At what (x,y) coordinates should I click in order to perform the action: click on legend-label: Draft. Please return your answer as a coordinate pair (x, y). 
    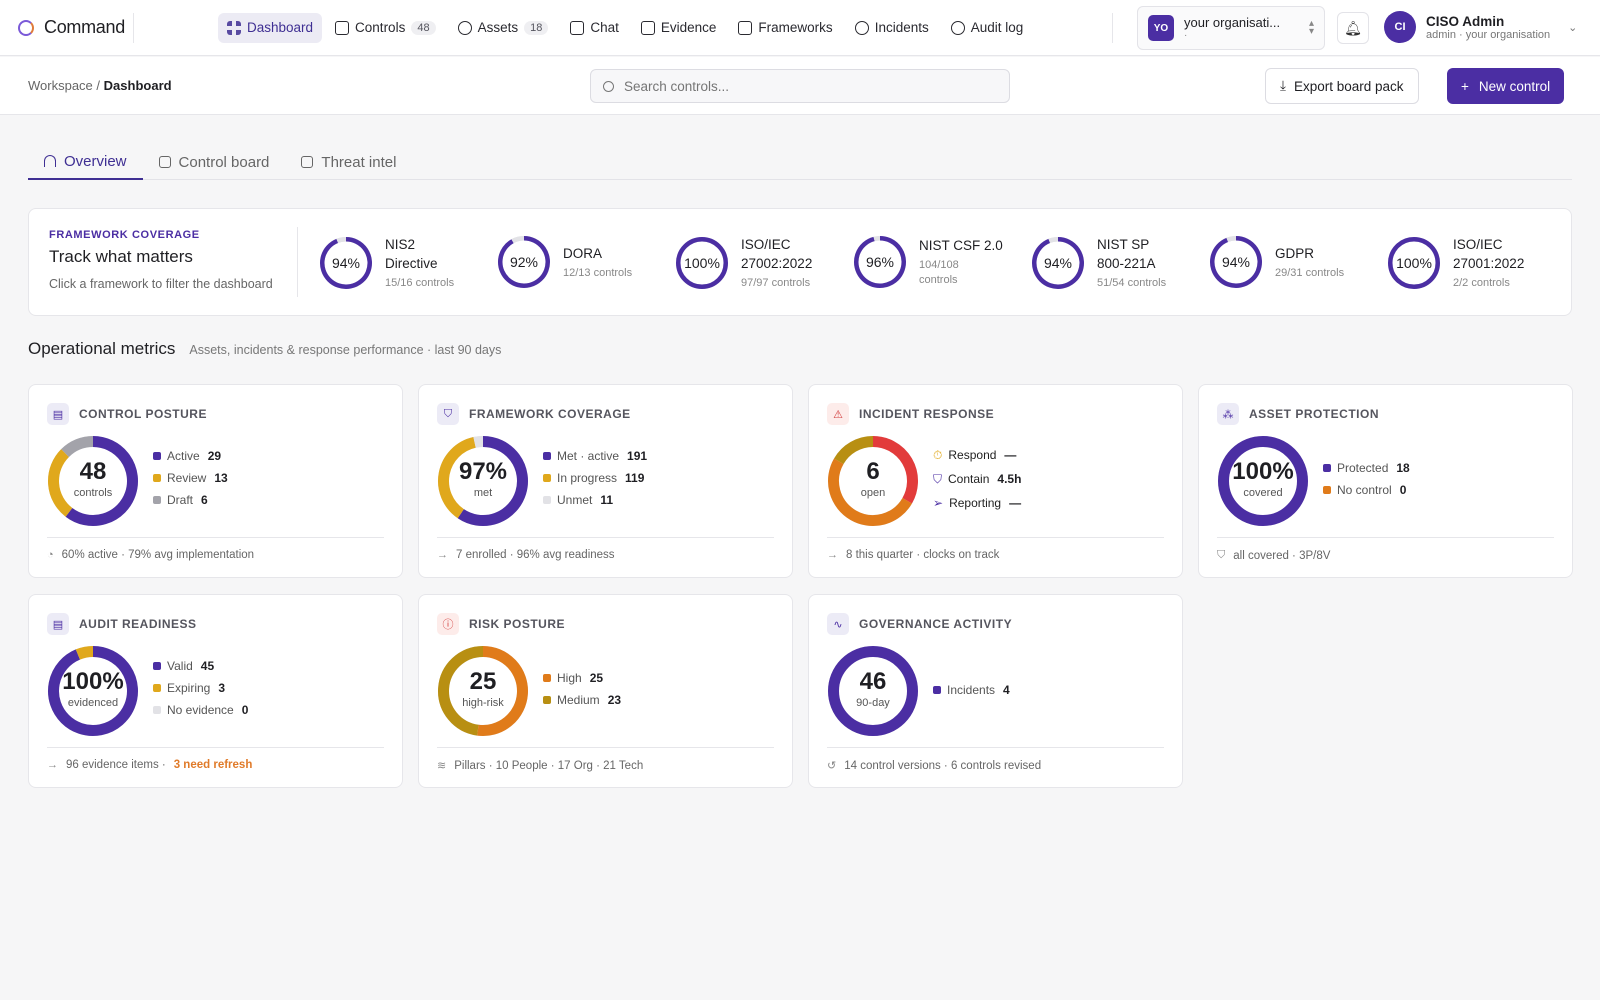
    Looking at the image, I should click on (180, 500).